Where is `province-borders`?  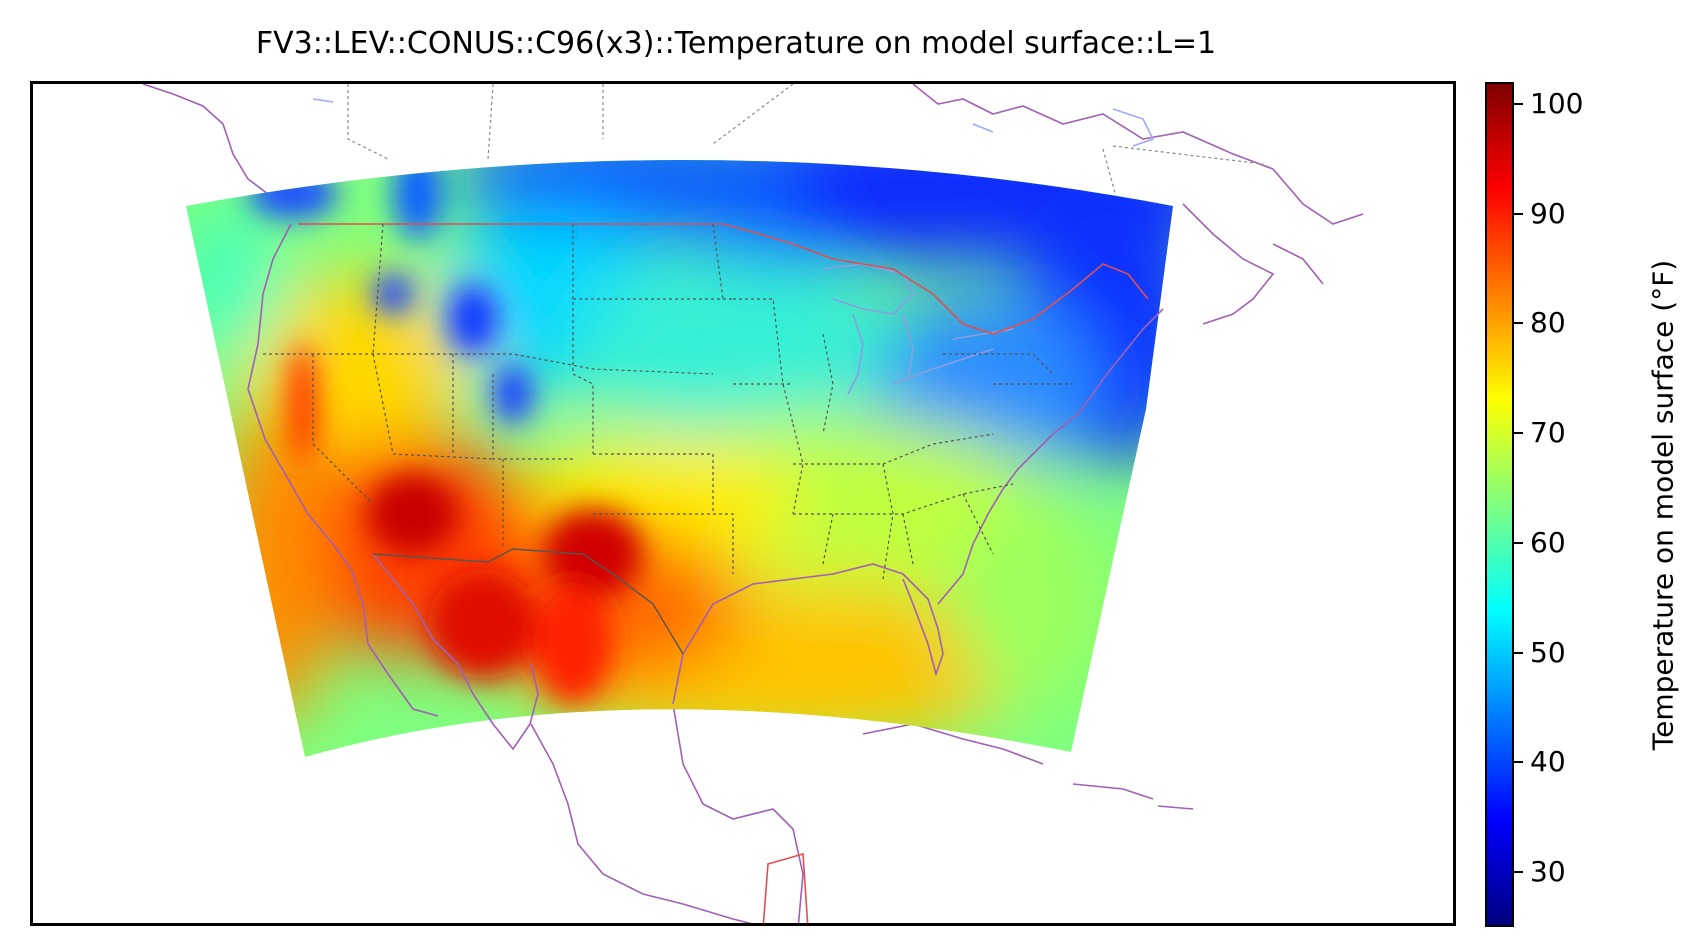
province-borders is located at coordinates (805, 144).